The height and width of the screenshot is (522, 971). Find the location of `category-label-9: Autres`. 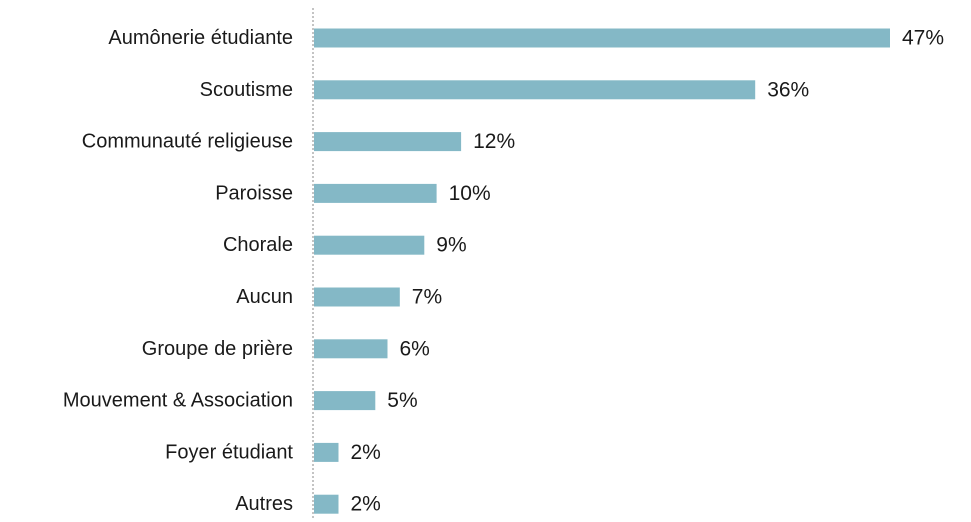

category-label-9: Autres is located at coordinates (264, 504).